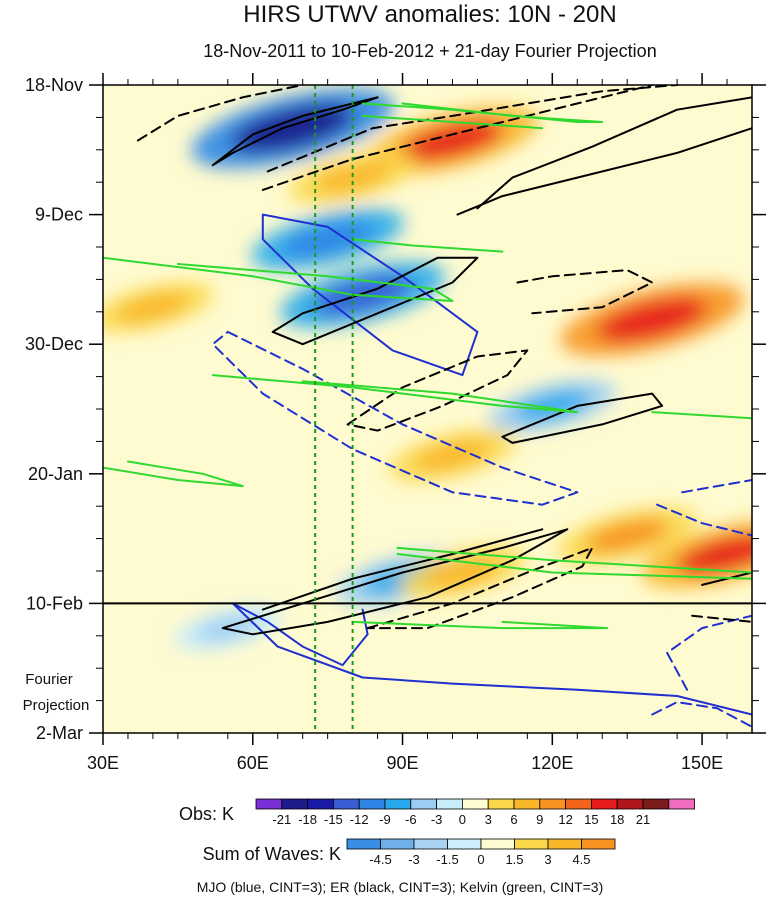 The image size is (771, 899). What do you see at coordinates (403, 763) in the screenshot?
I see `x-tick-label: 90E` at bounding box center [403, 763].